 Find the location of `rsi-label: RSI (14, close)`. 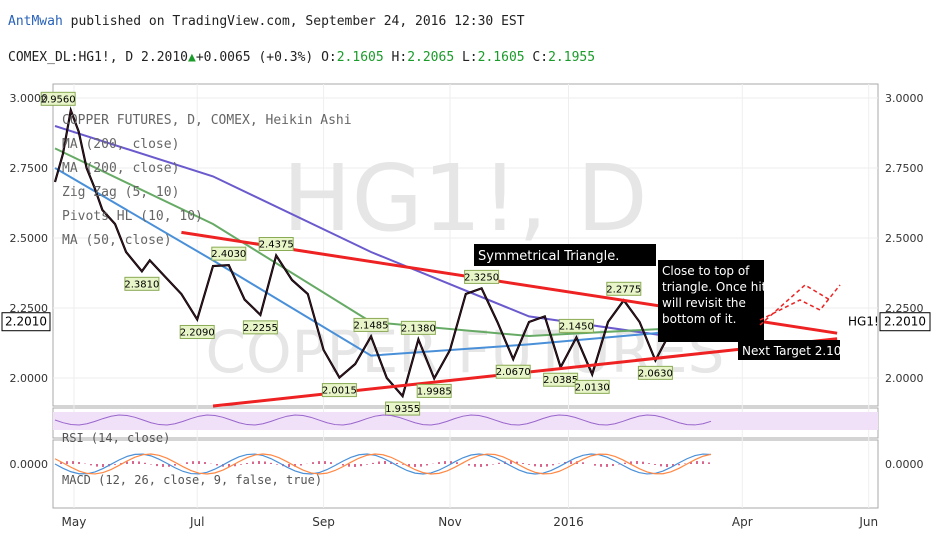

rsi-label: RSI (14, close) is located at coordinates (116, 438).